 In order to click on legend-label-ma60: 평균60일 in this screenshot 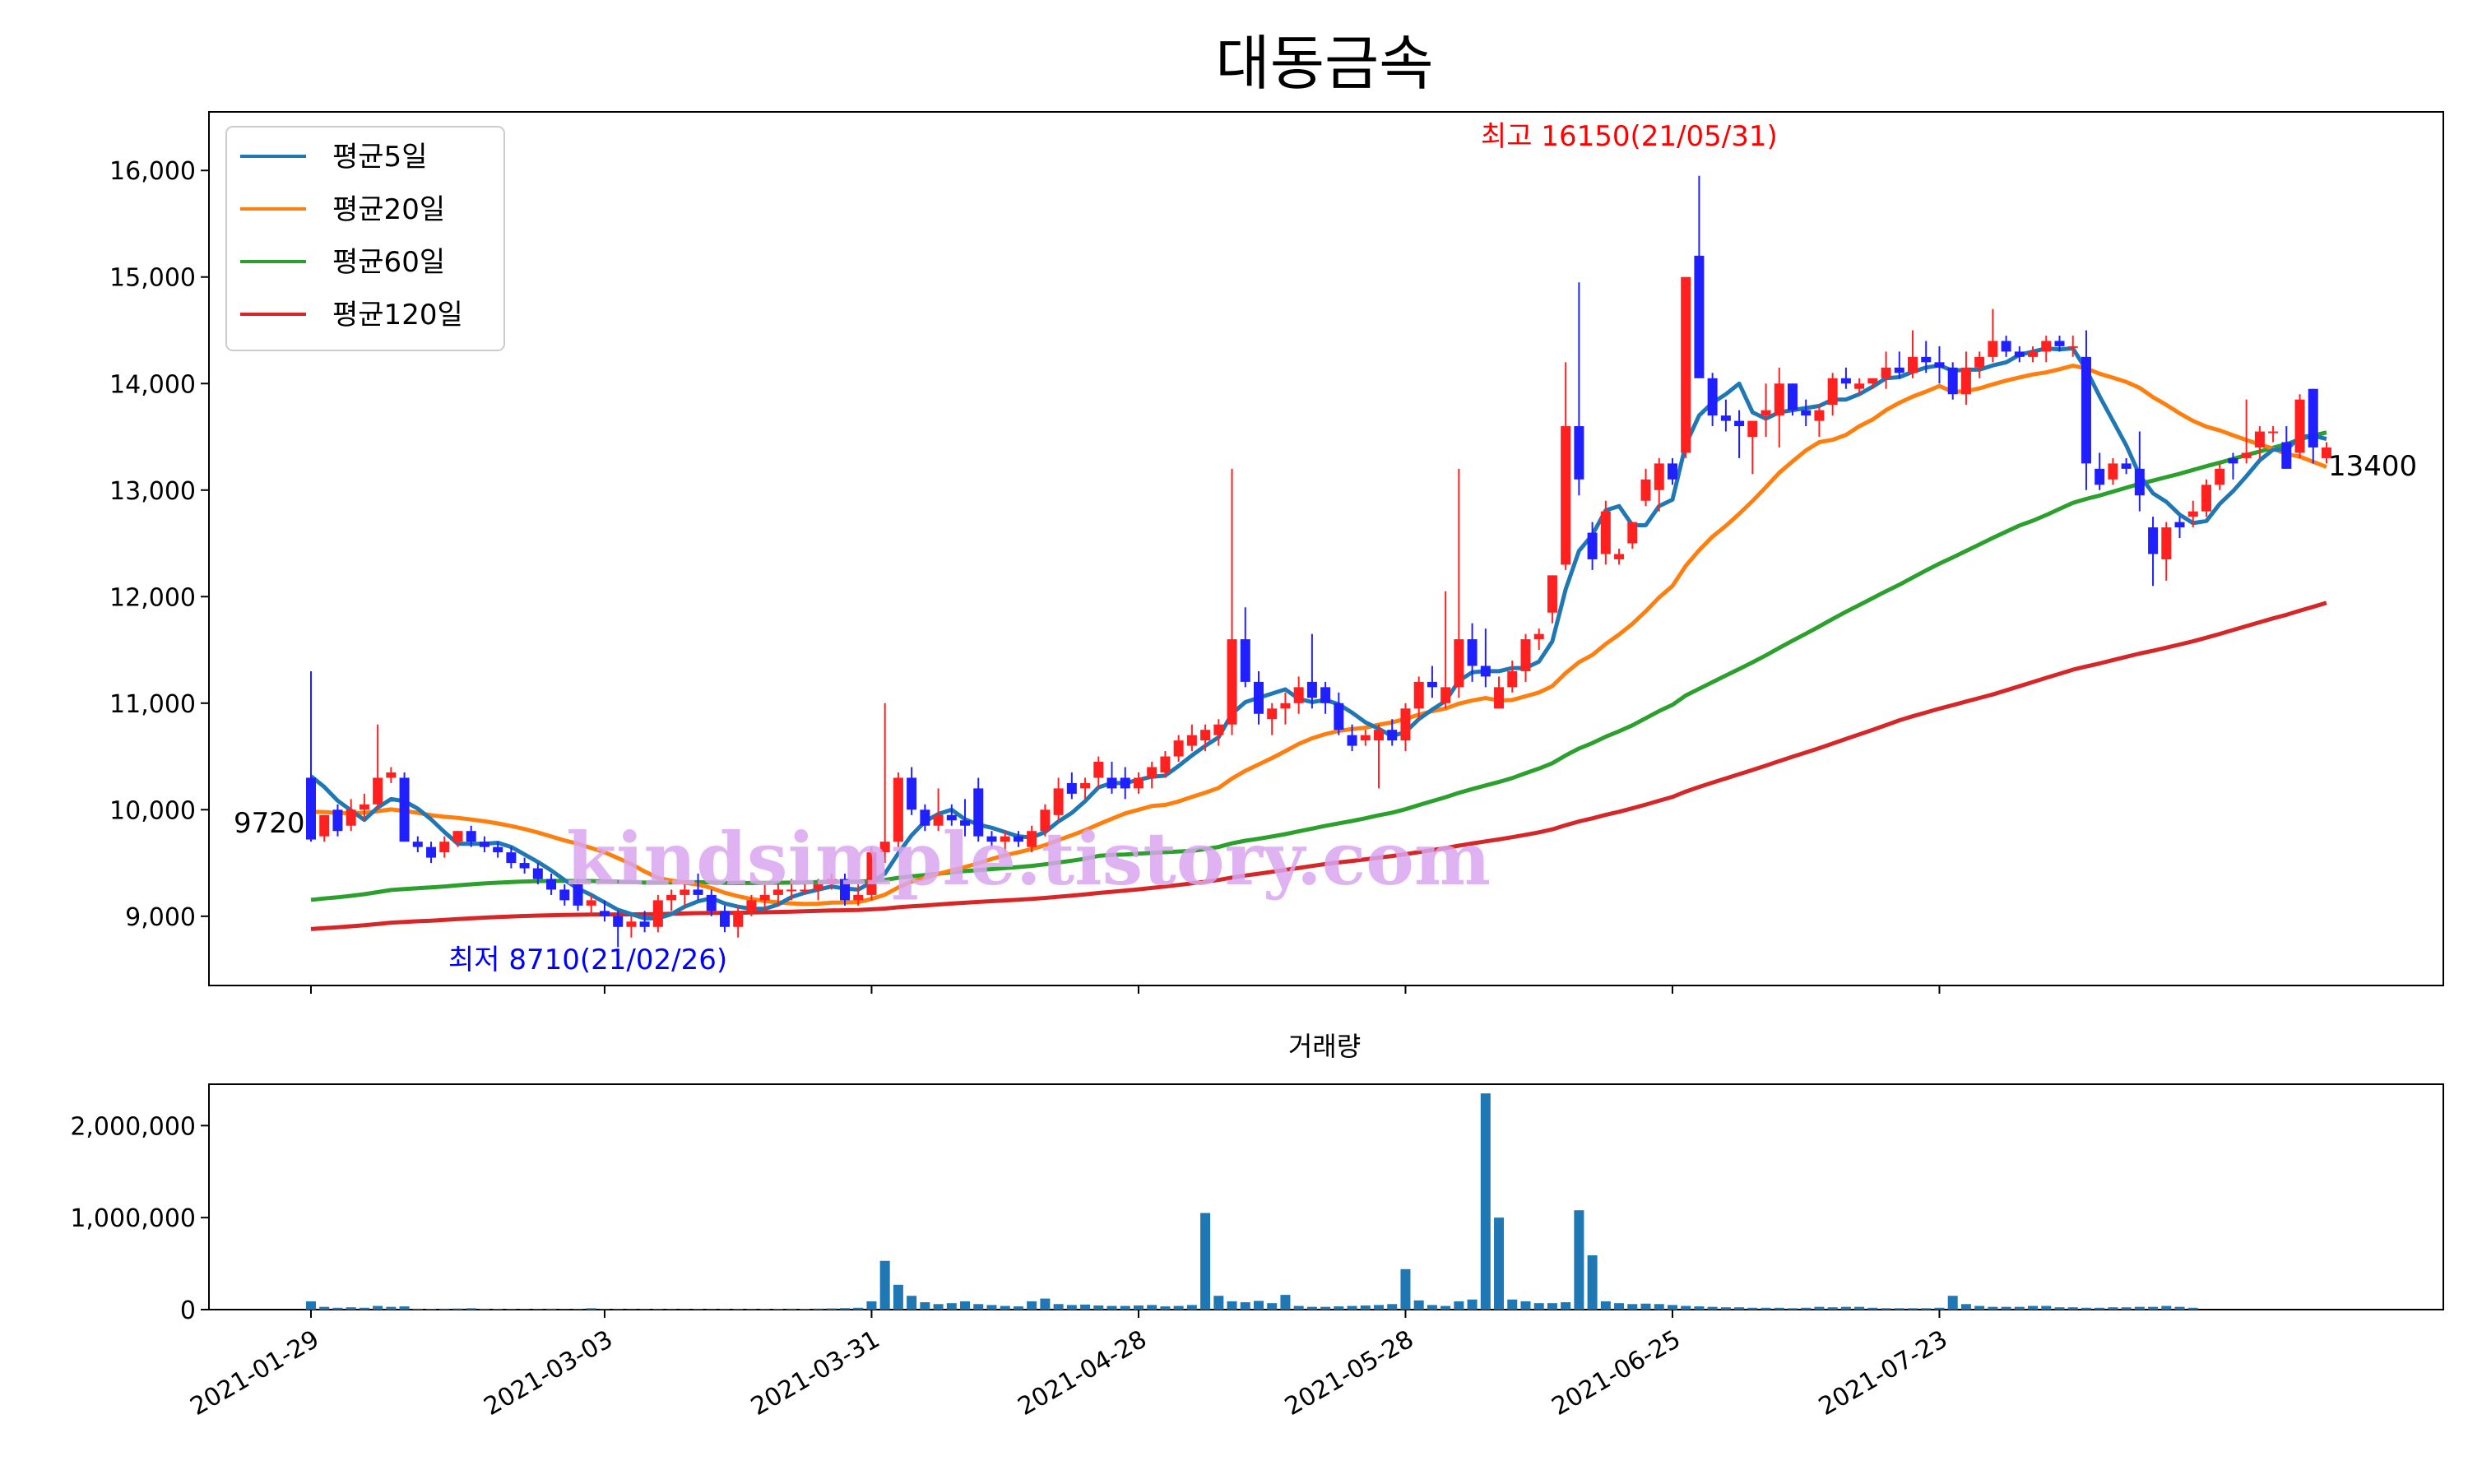, I will do `click(388, 262)`.